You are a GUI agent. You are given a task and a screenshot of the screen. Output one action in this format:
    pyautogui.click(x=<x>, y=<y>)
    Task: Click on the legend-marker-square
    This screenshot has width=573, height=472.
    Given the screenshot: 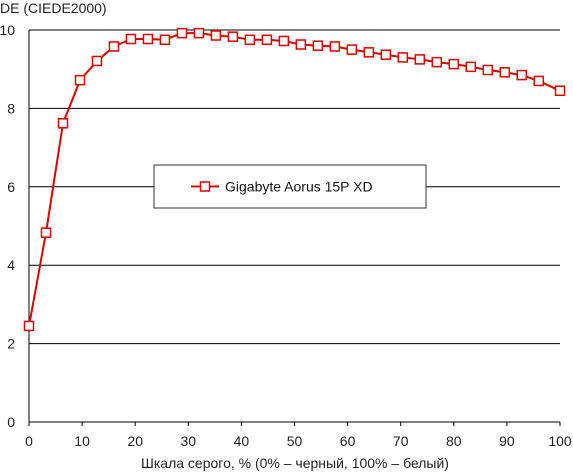 What is the action you would take?
    pyautogui.click(x=205, y=186)
    